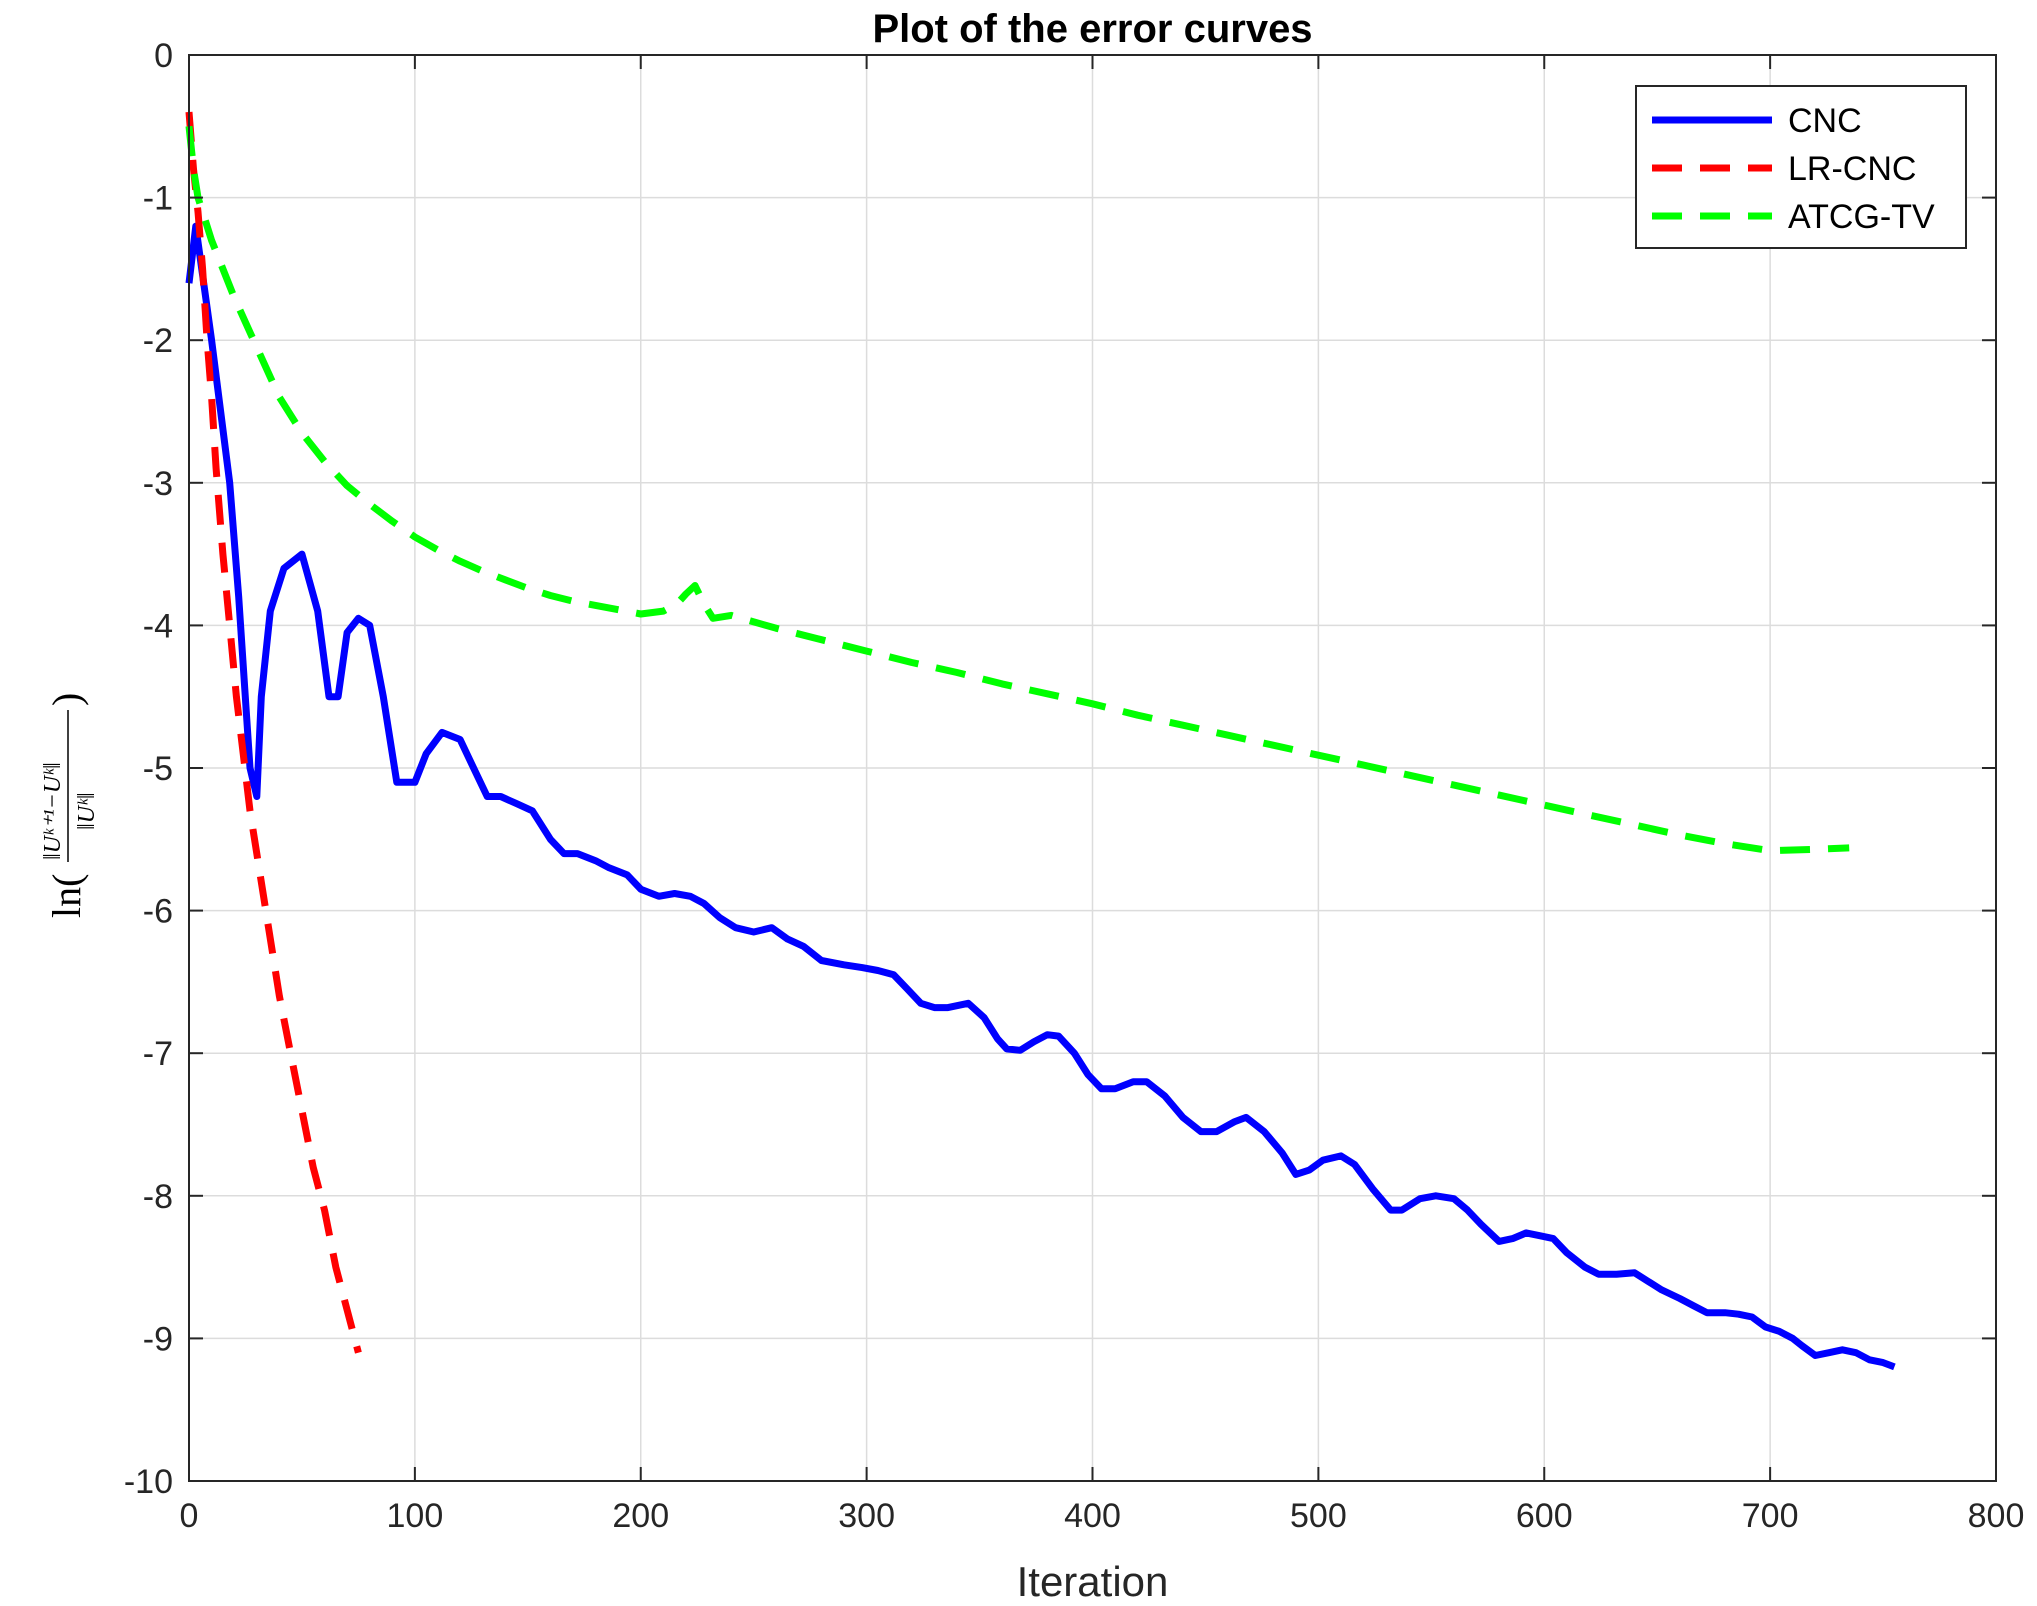 The width and height of the screenshot is (2037, 1606). I want to click on legend: CNC LR-CNC ATCG-TV, so click(1801, 167).